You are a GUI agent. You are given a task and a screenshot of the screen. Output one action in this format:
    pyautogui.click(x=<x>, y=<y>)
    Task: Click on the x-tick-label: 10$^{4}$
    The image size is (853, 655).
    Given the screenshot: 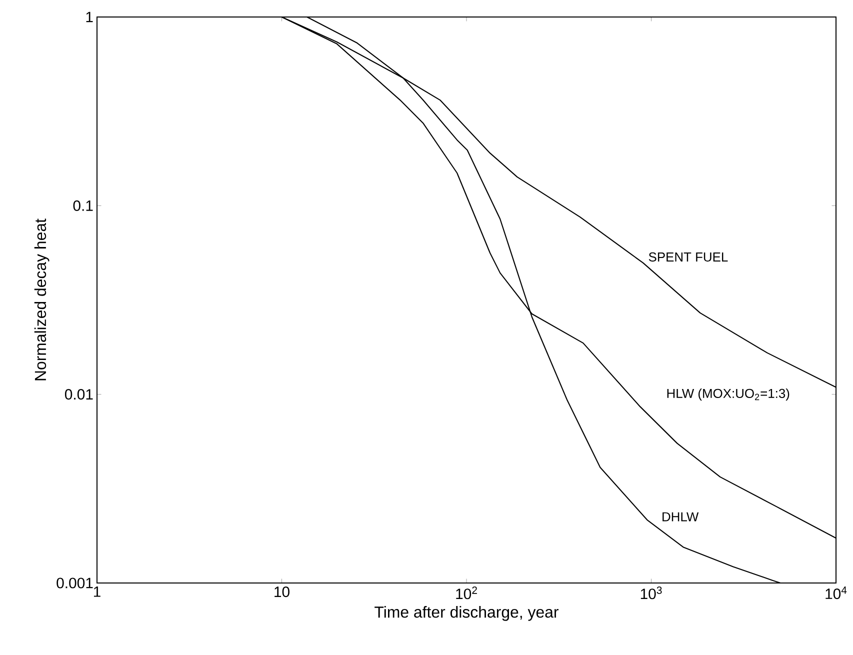 What is the action you would take?
    pyautogui.click(x=836, y=593)
    